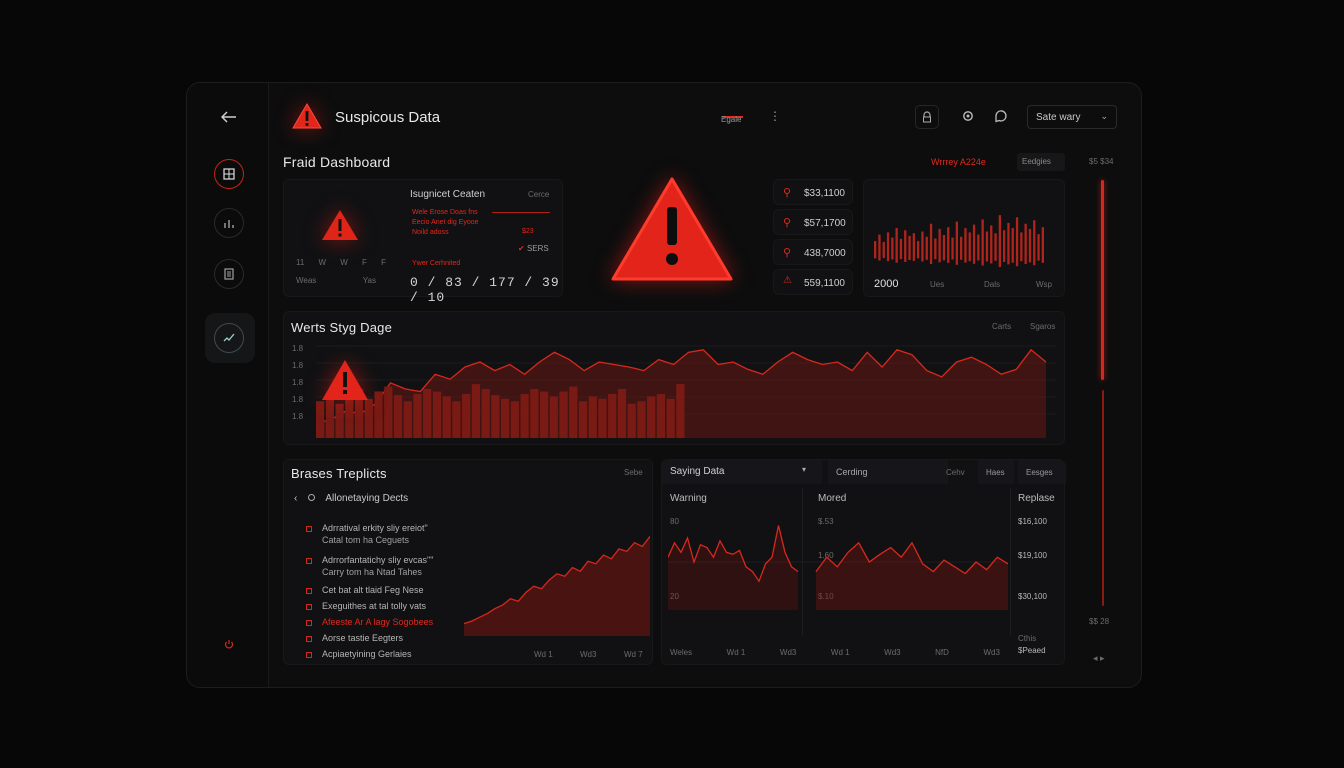 Image resolution: width=1344 pixels, height=768 pixels. What do you see at coordinates (557, 580) in the screenshot?
I see `breach-series-line` at bounding box center [557, 580].